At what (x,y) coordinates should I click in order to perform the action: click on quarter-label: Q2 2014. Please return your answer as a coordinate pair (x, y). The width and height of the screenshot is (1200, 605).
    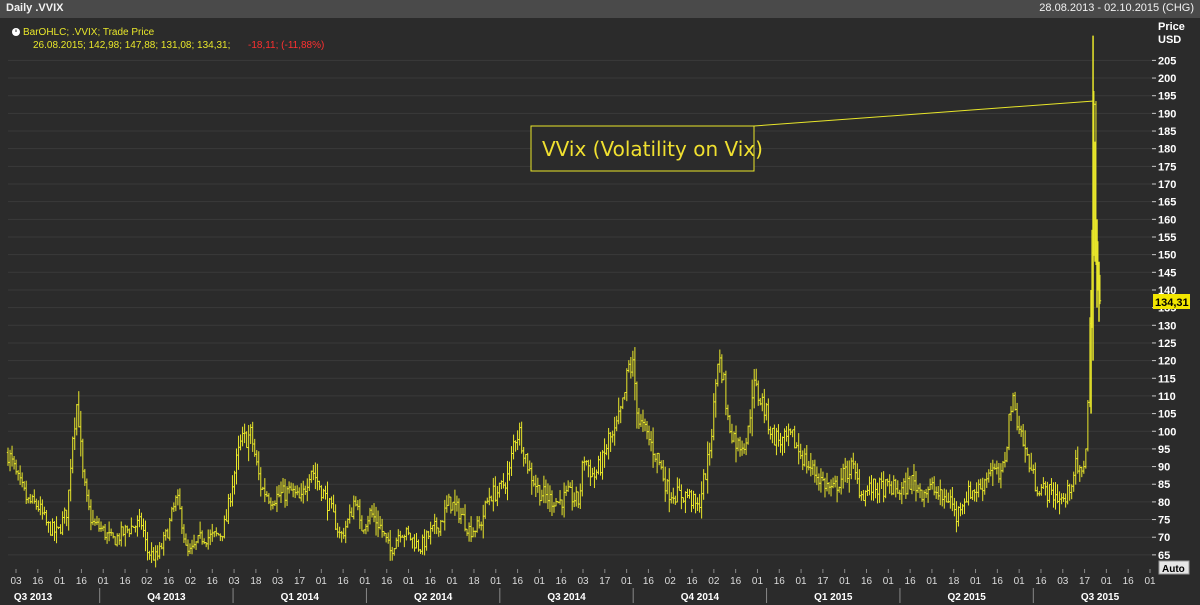
    Looking at the image, I should click on (433, 597).